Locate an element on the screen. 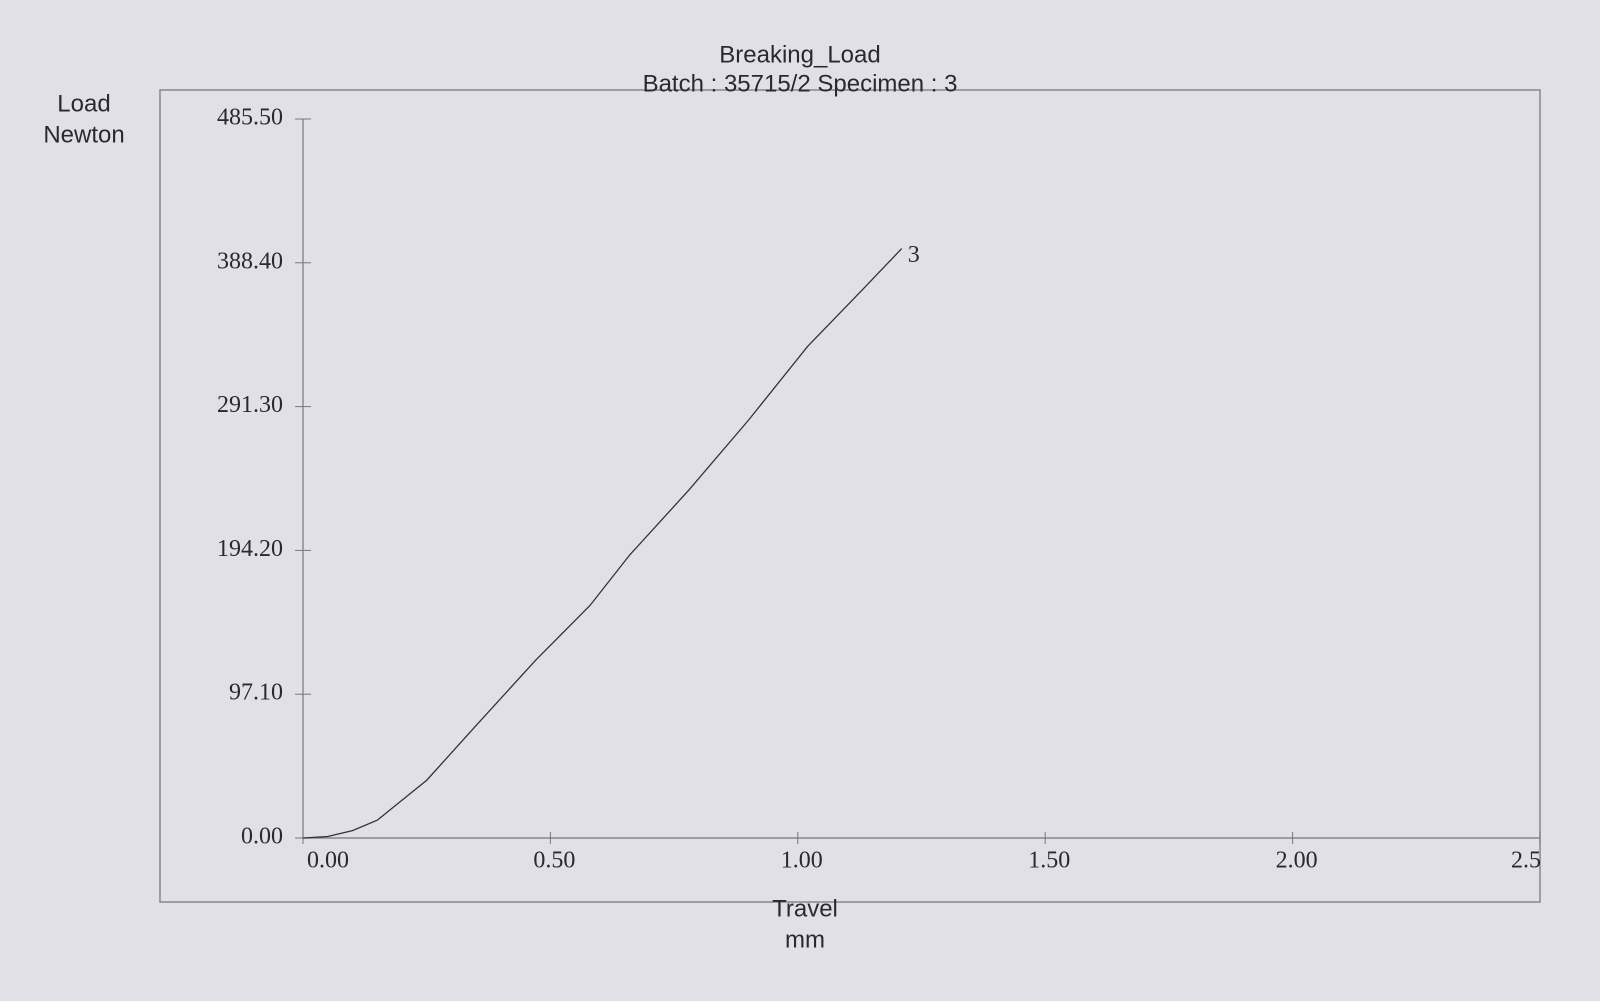 The height and width of the screenshot is (1001, 1600). y-tick-label: 194.20 is located at coordinates (250, 549).